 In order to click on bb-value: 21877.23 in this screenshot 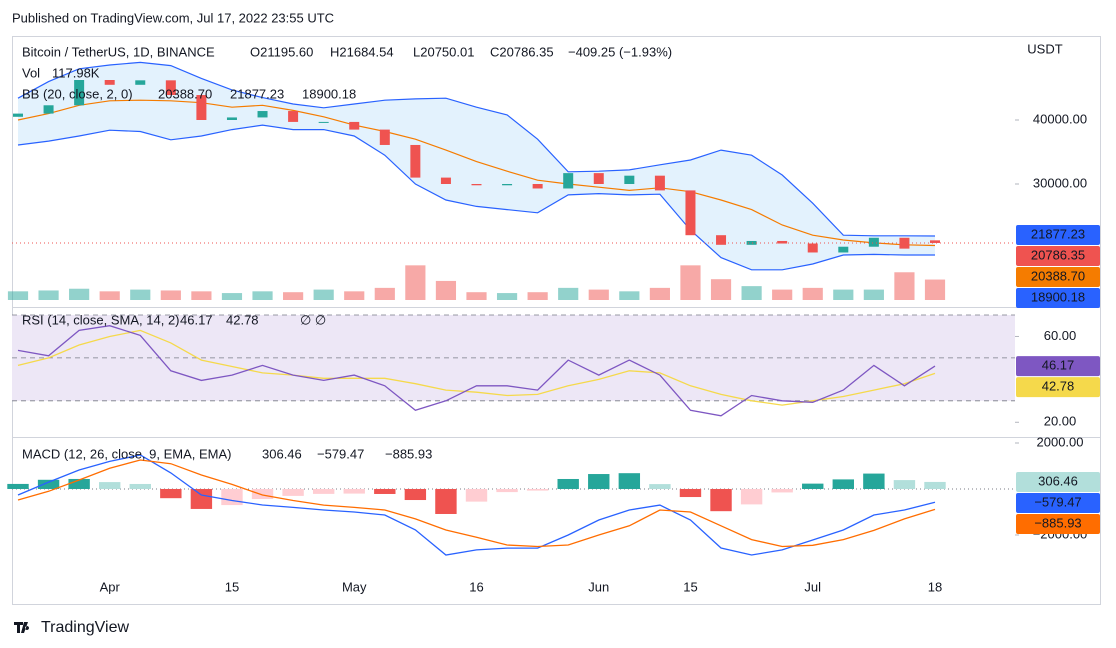, I will do `click(257, 93)`.